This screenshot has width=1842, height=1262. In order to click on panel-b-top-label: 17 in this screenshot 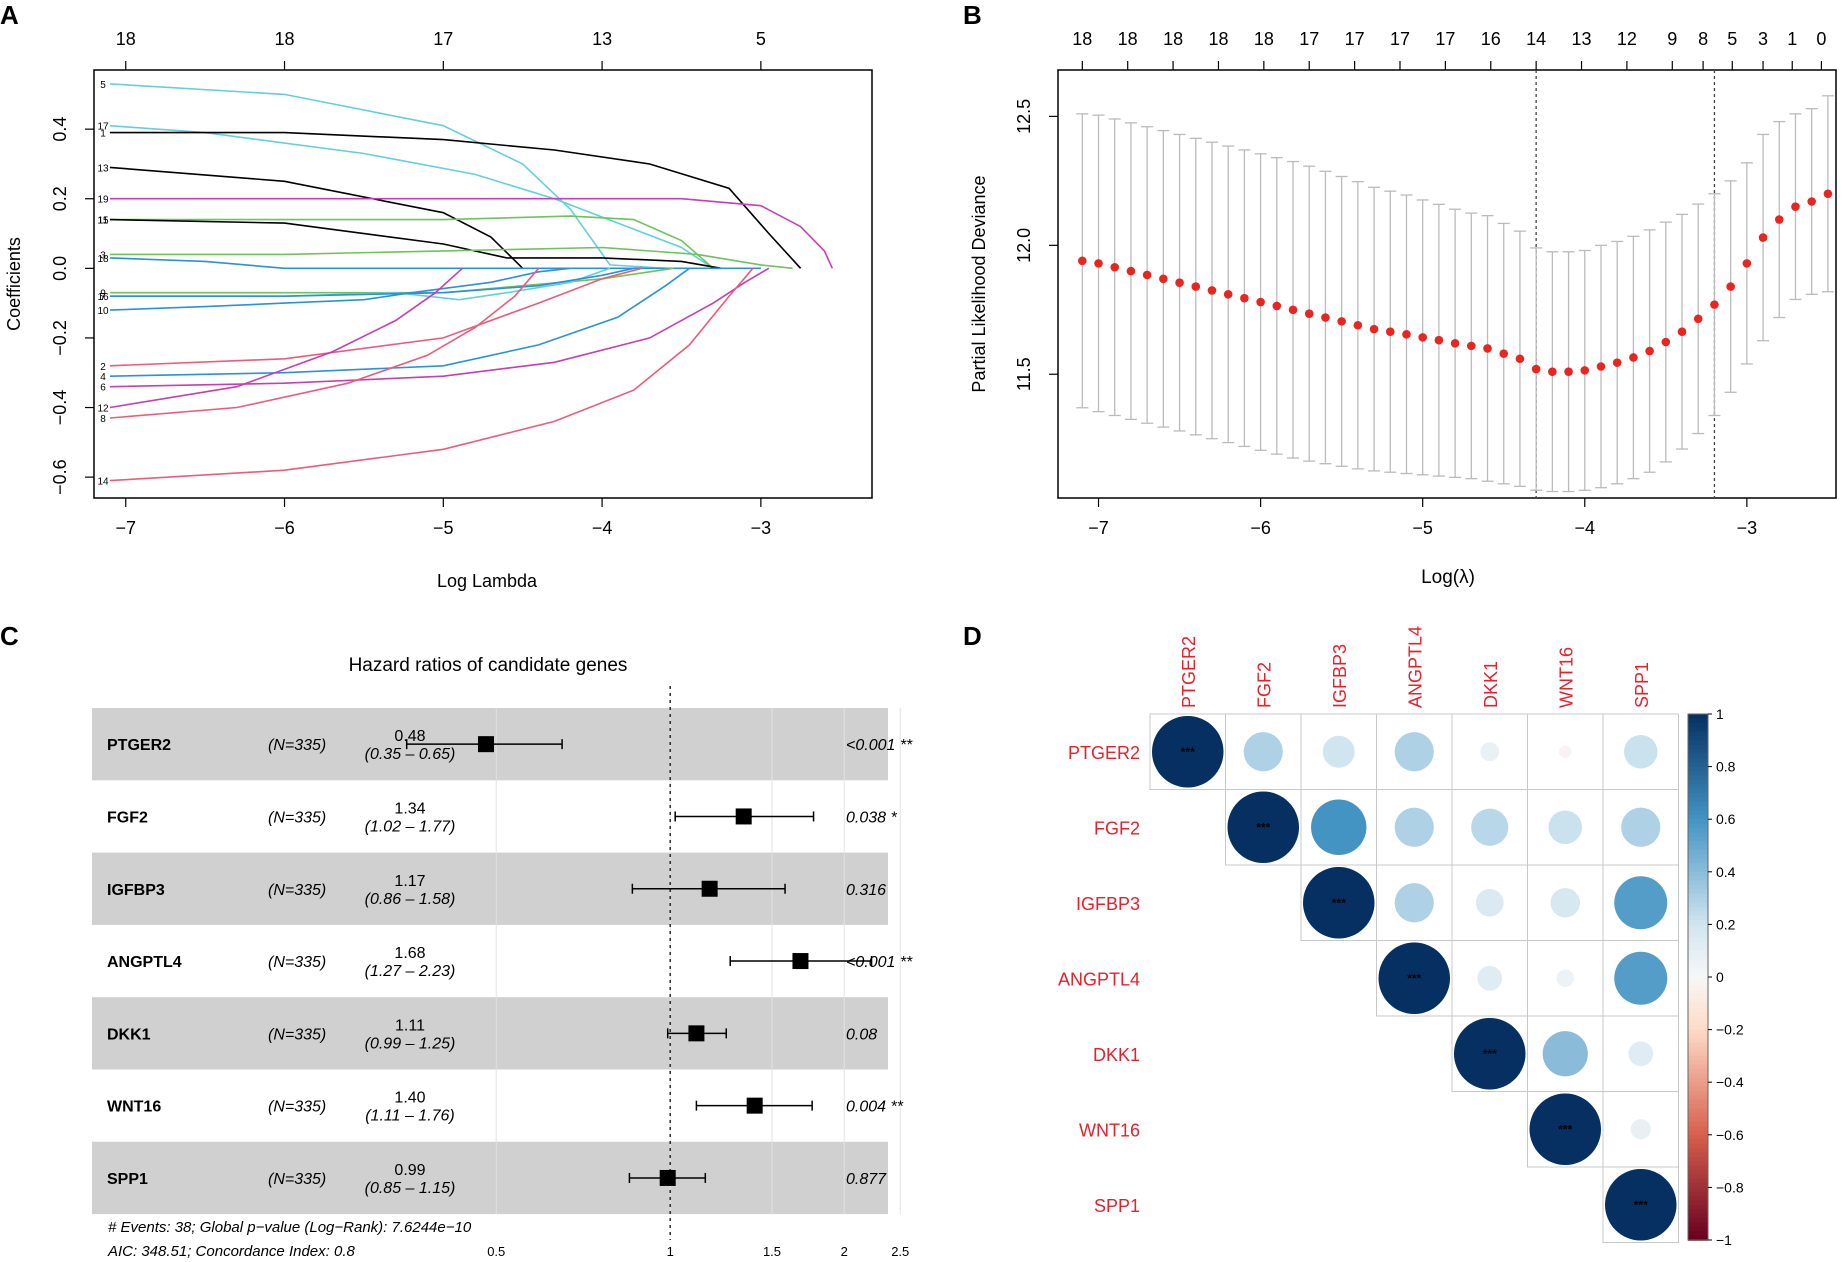, I will do `click(1445, 39)`.